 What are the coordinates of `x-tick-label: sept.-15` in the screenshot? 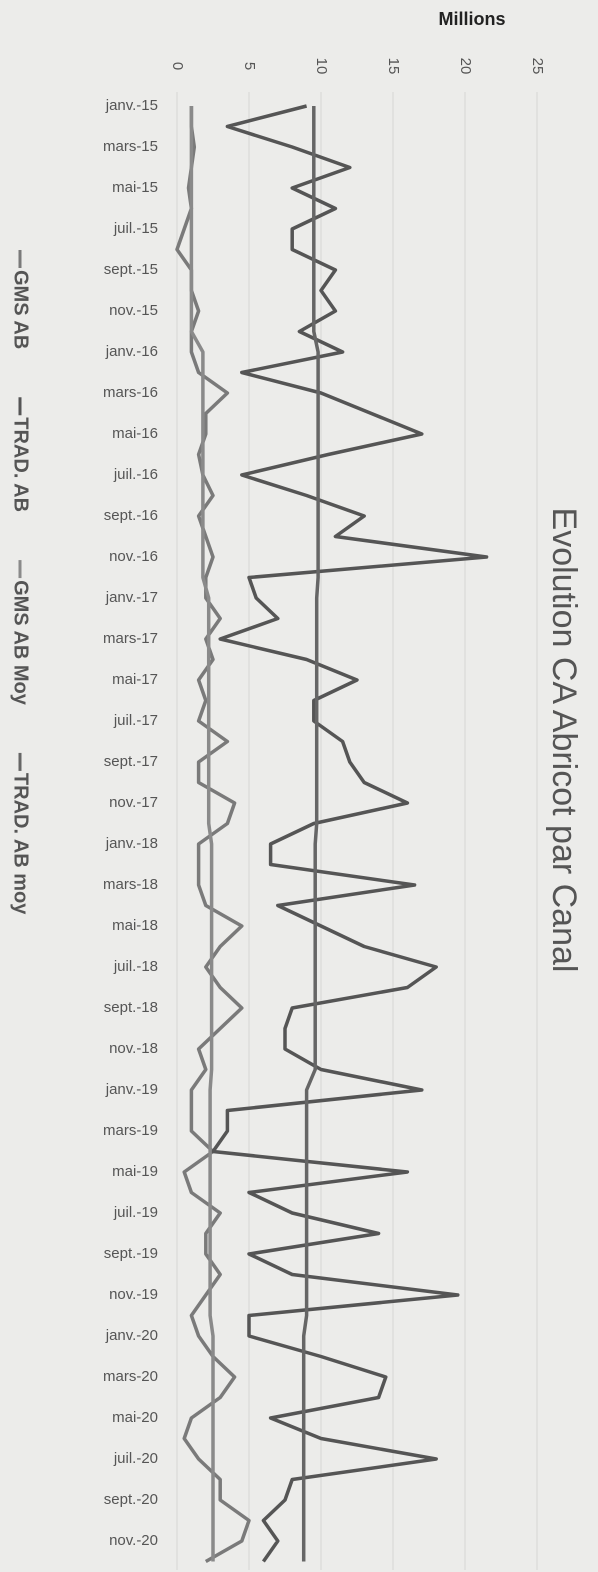 It's located at (131, 269).